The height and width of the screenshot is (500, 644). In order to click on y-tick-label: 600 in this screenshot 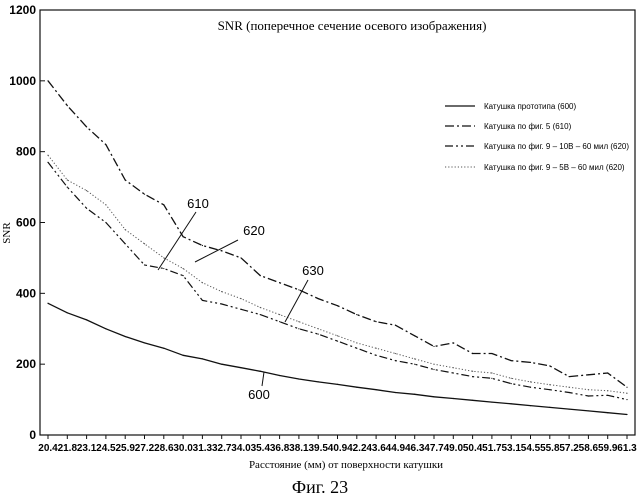, I will do `click(26, 223)`.